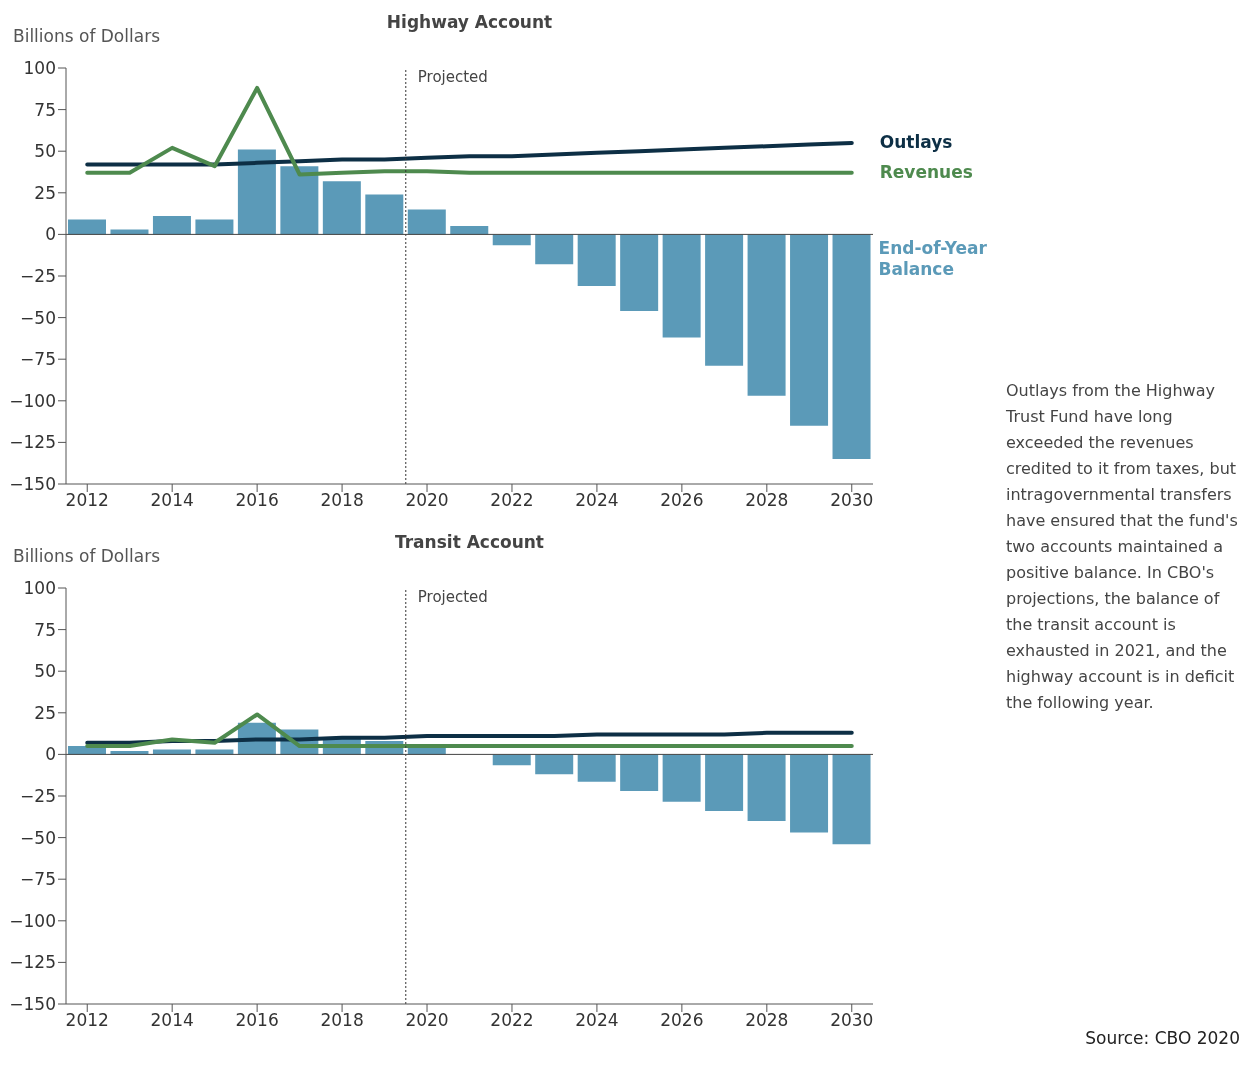  Describe the element at coordinates (1162, 1038) in the screenshot. I see `source-note: Source: CBO 2020` at that location.